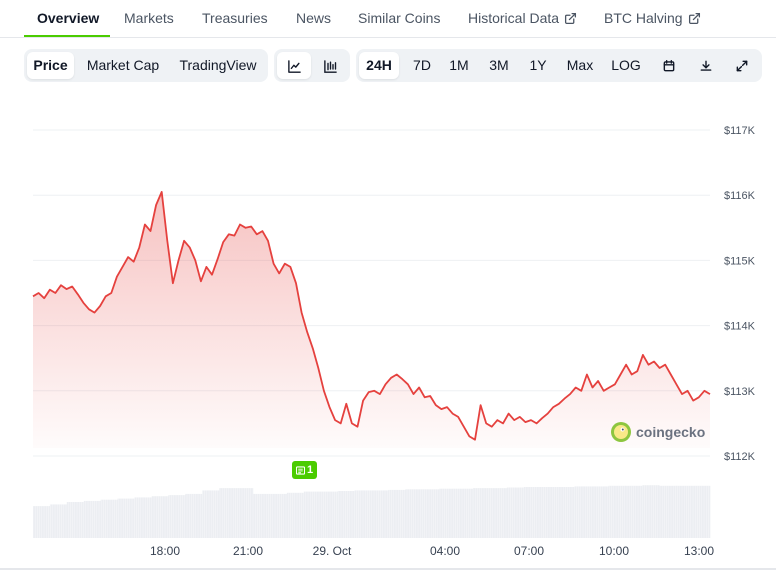  What do you see at coordinates (699, 551) in the screenshot?
I see `x-tick-label: 13:00` at bounding box center [699, 551].